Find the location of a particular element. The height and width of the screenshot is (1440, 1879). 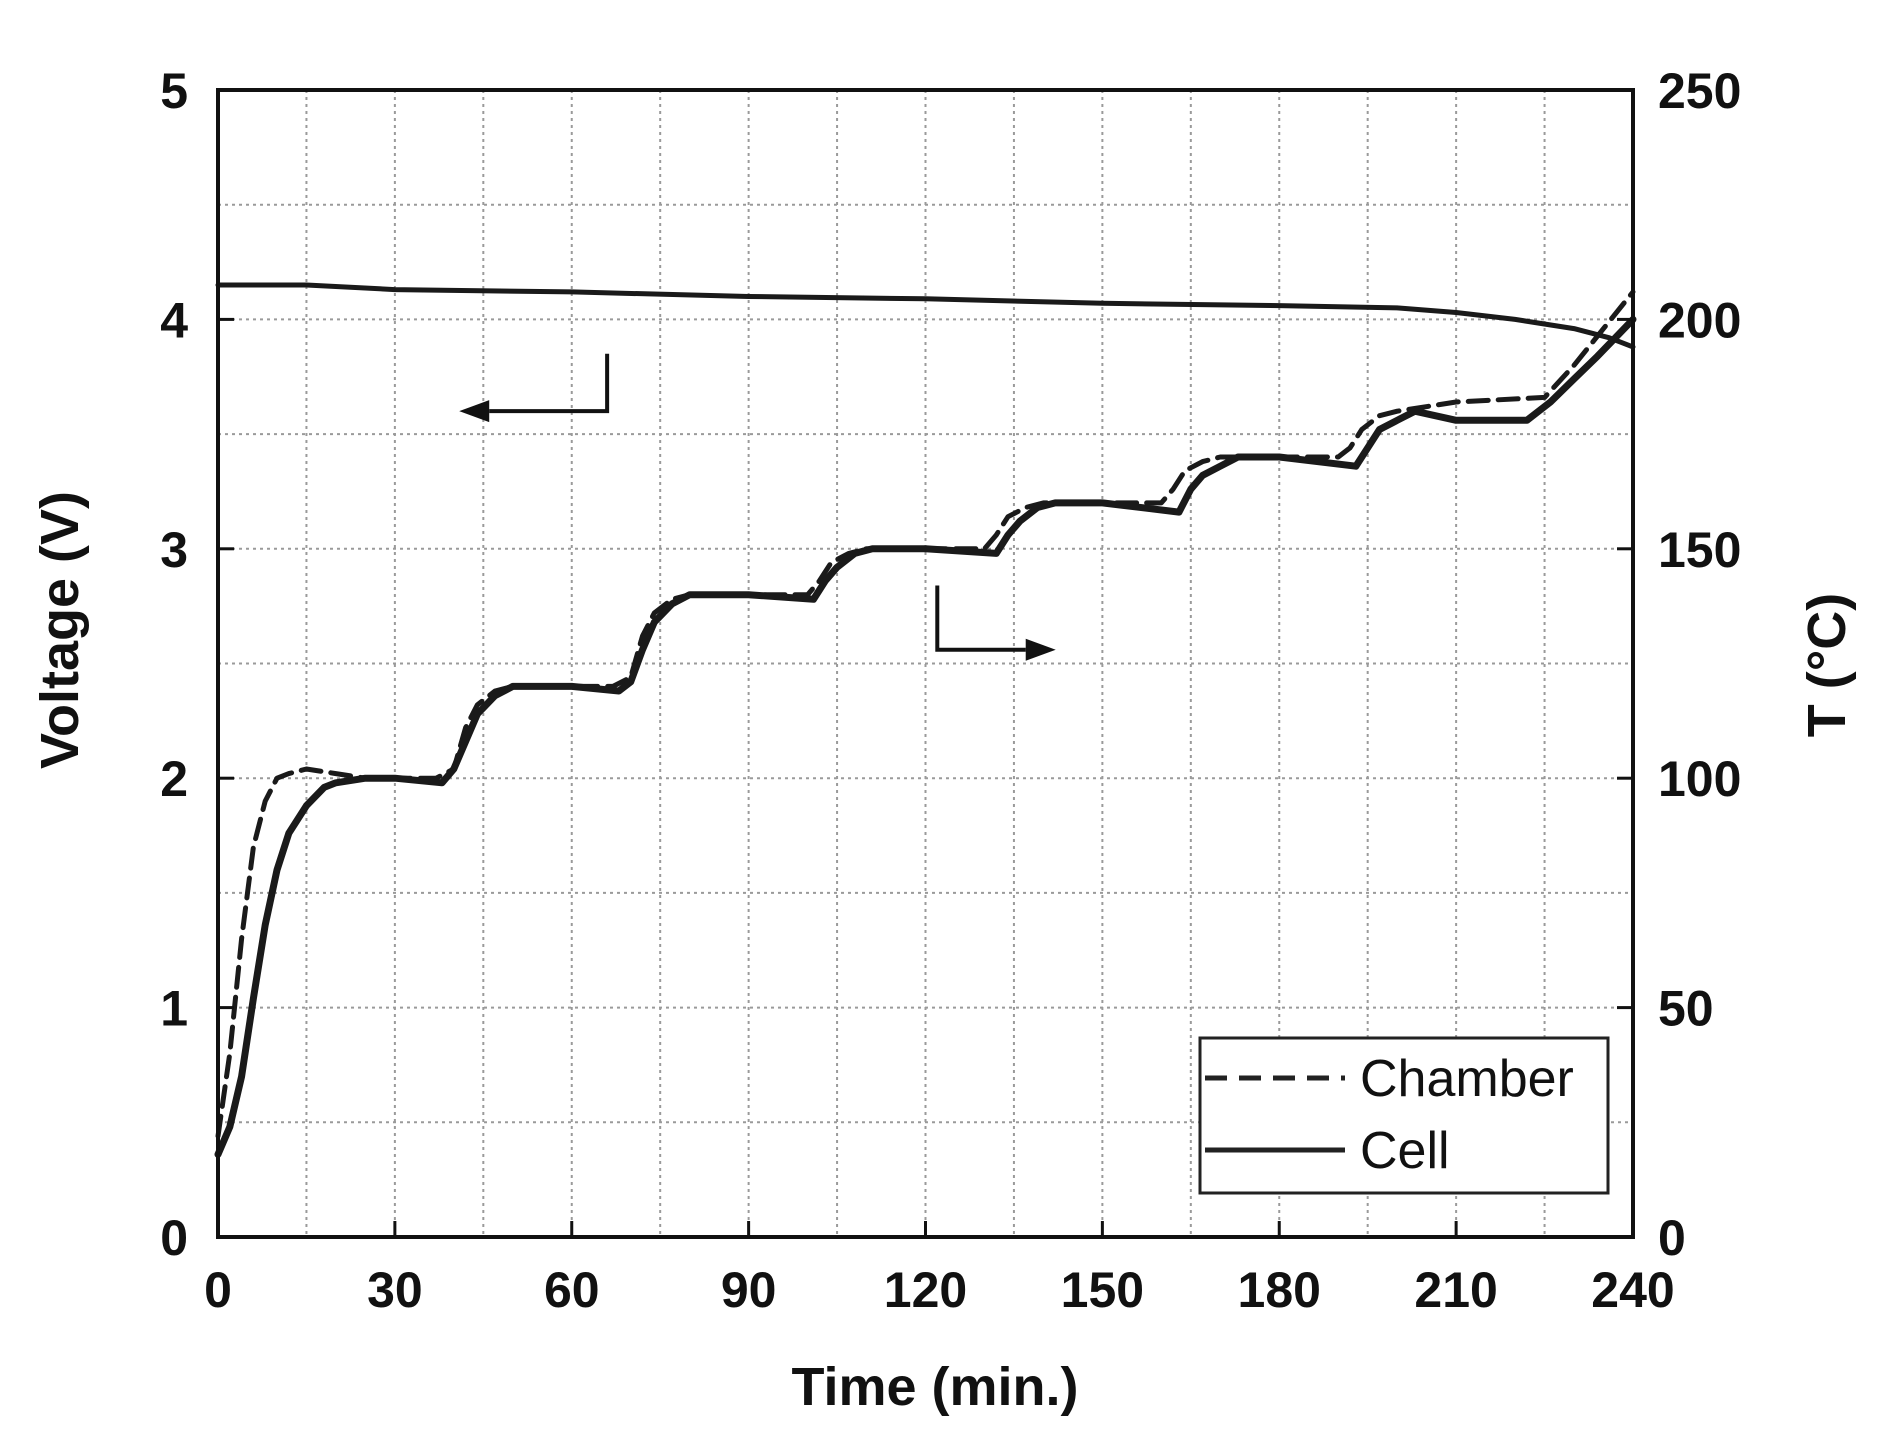

y-left-tick-label: 0 is located at coordinates (174, 1238).